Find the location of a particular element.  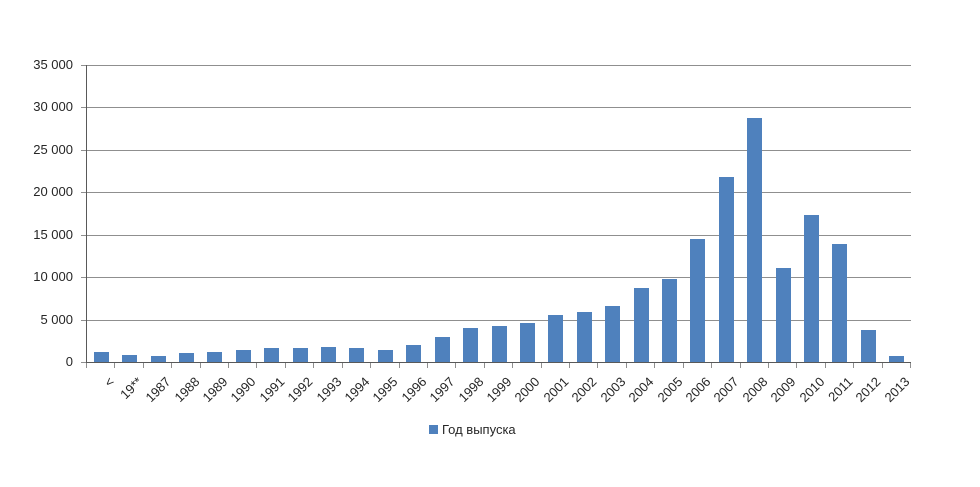

bar-1995 is located at coordinates (385, 356).